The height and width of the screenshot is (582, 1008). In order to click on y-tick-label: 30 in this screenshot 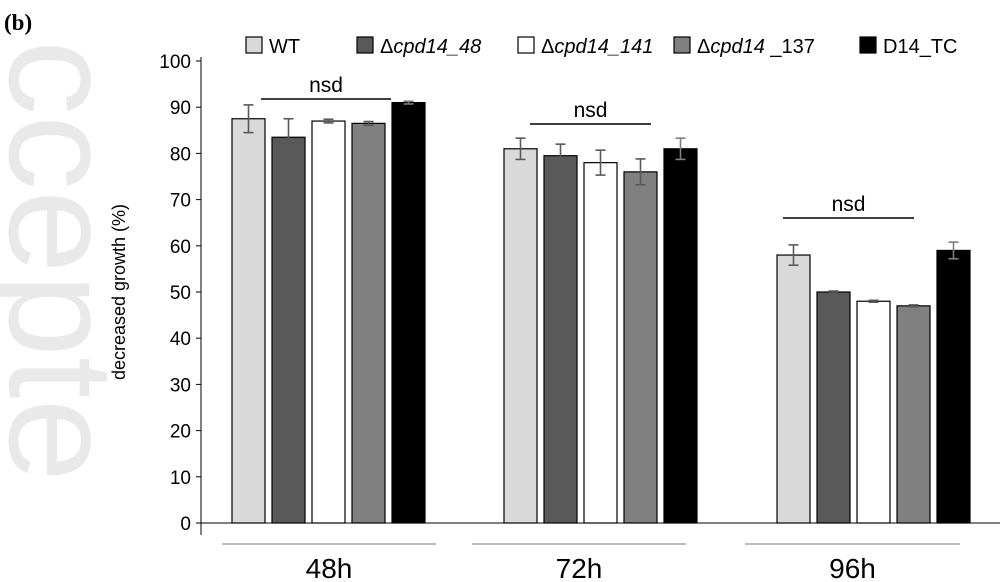, I will do `click(180, 385)`.